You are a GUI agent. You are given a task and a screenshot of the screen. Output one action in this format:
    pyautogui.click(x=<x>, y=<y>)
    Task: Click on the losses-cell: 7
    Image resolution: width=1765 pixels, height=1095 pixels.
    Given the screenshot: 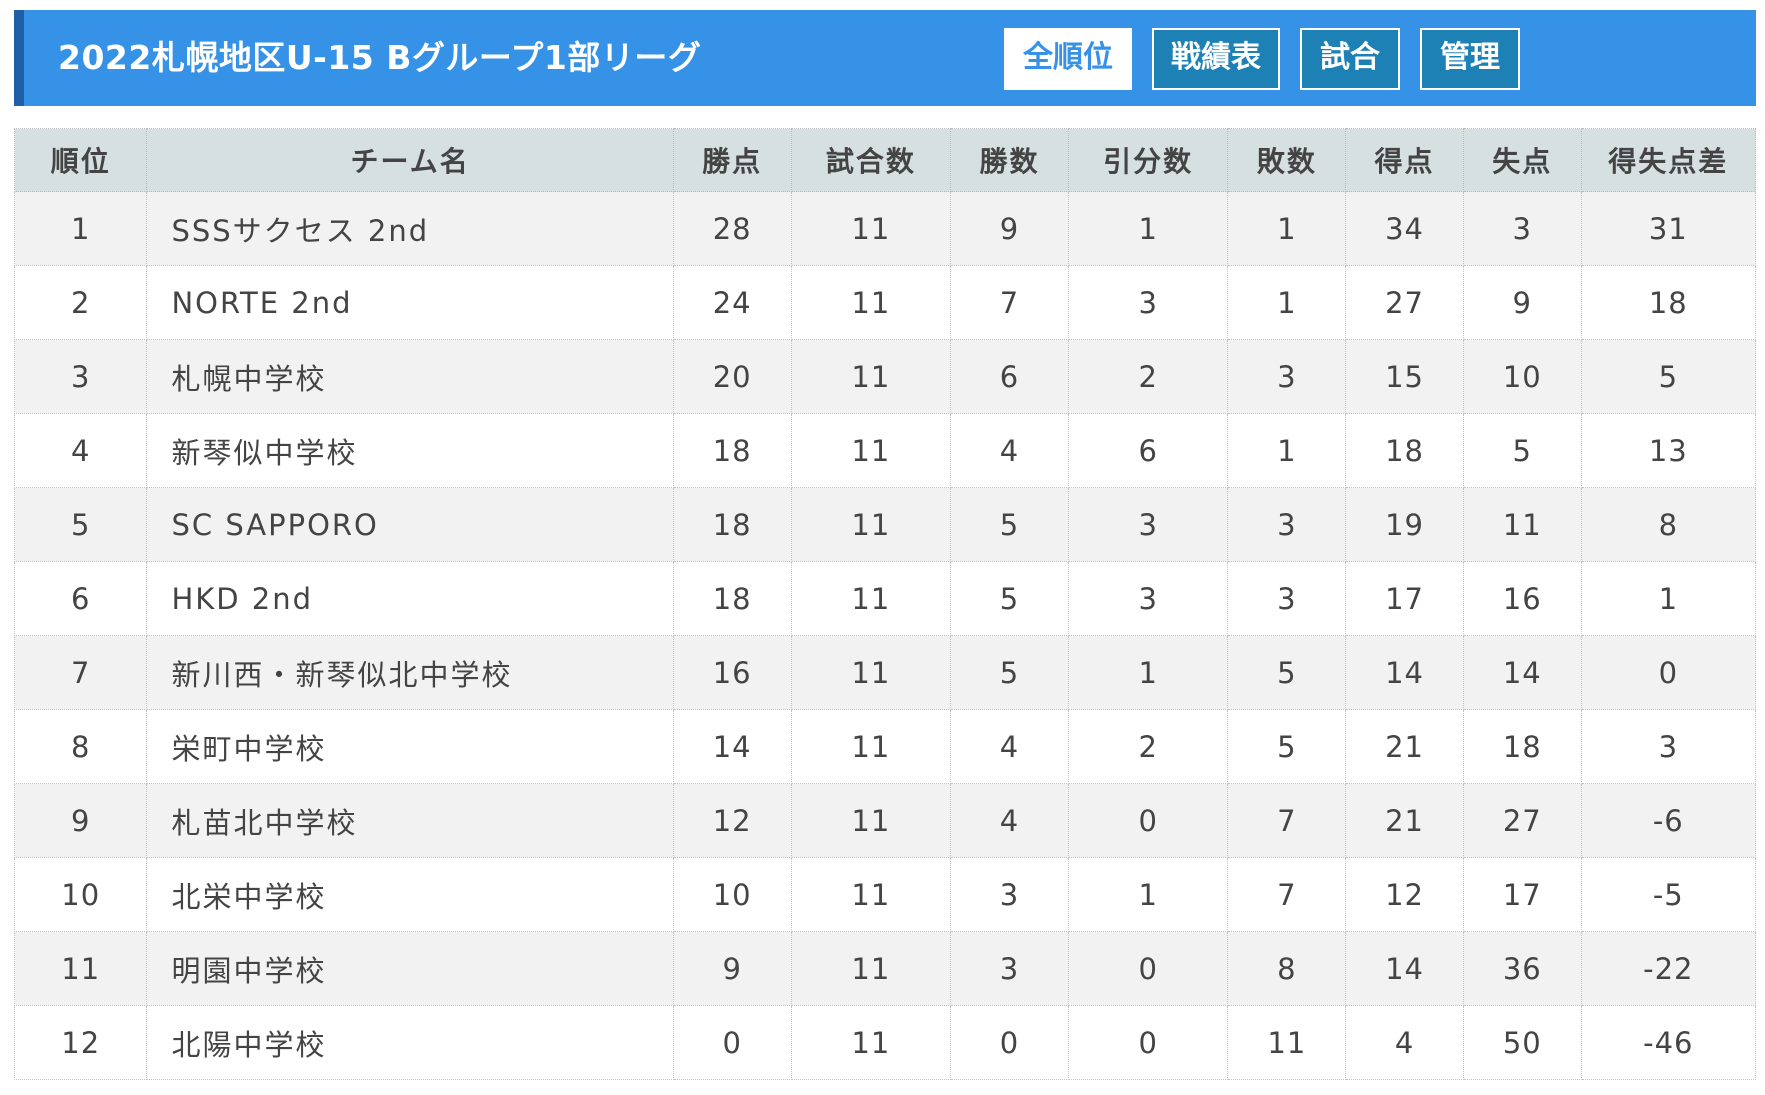 What is the action you would take?
    pyautogui.click(x=1287, y=820)
    